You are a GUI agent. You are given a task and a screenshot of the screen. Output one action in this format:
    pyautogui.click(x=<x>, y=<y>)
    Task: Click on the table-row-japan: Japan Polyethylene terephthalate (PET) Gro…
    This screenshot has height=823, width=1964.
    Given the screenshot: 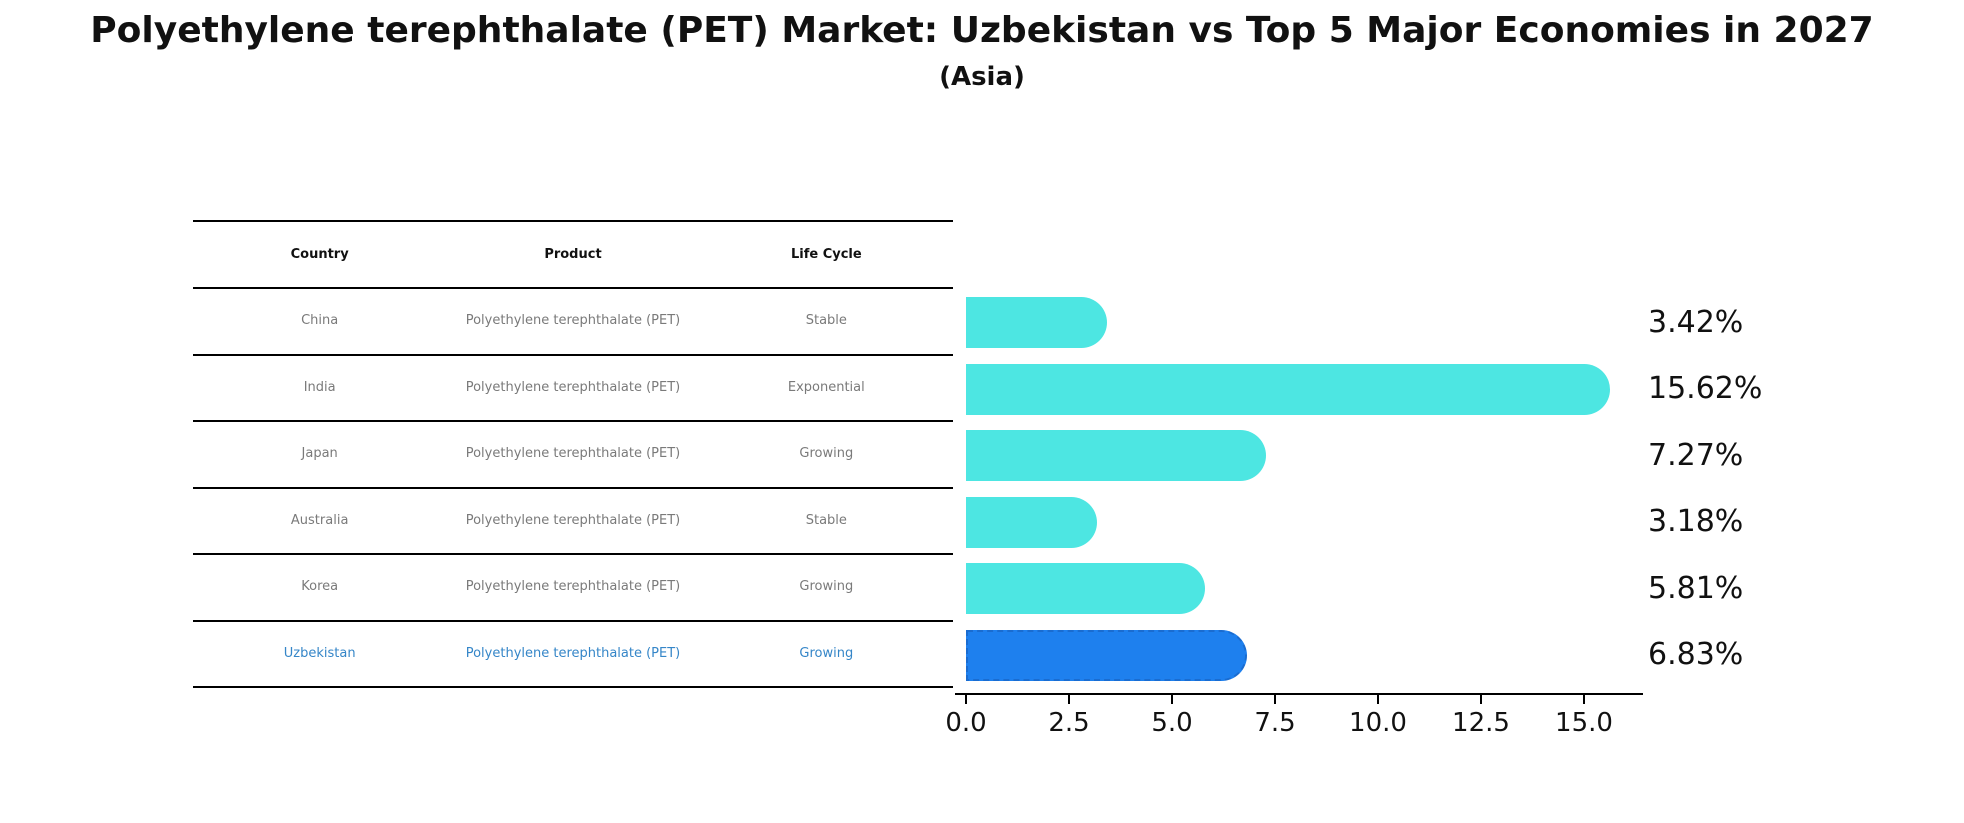 What is the action you would take?
    pyautogui.click(x=573, y=455)
    